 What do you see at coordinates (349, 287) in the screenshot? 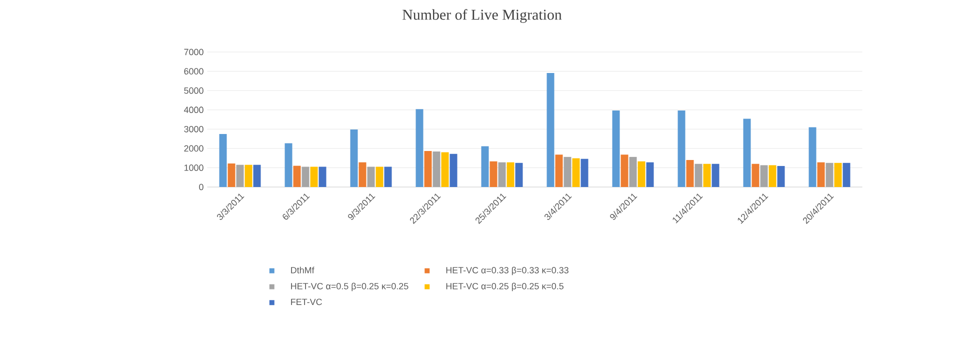
I see `legend-label: HET-VC α=0.5 β=0.25 κ=0.25` at bounding box center [349, 287].